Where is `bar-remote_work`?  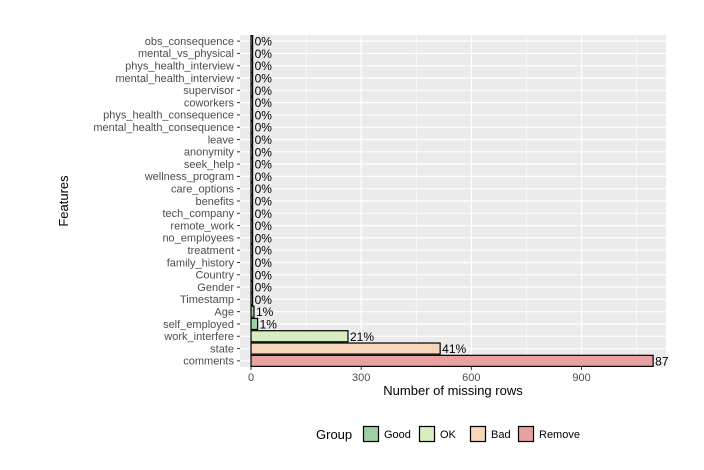
bar-remote_work is located at coordinates (252, 225).